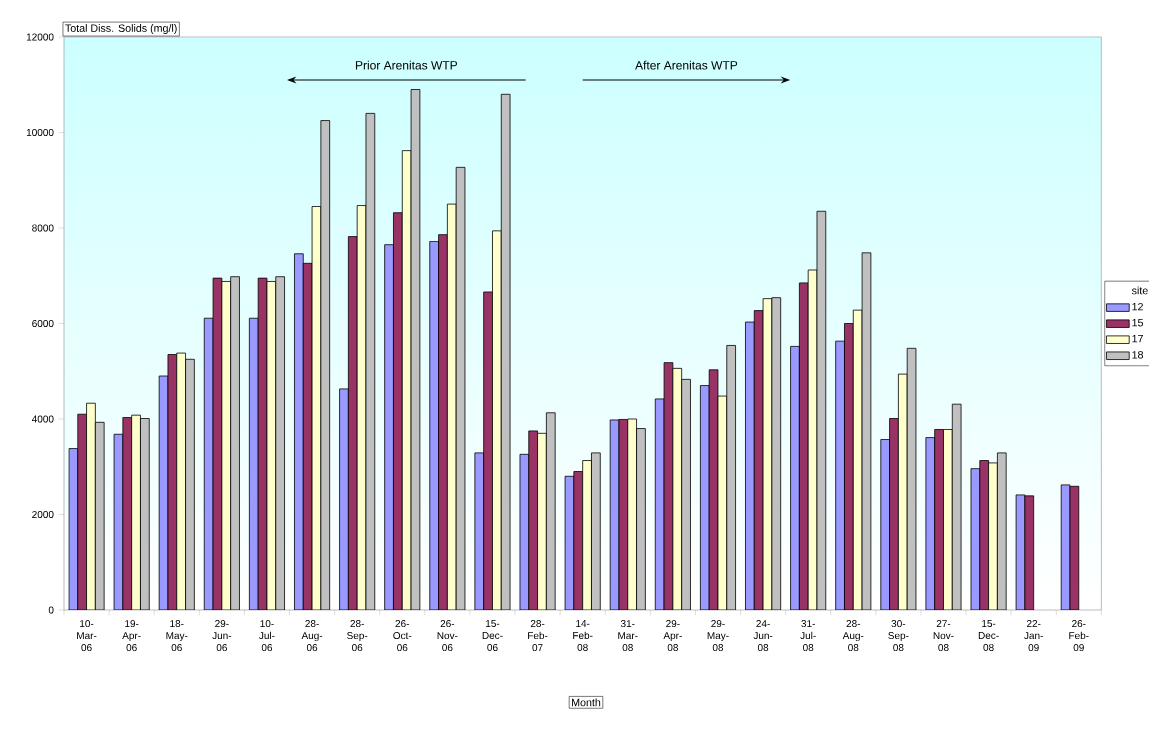  I want to click on x-tick-label: 28-Aug-08, so click(853, 636).